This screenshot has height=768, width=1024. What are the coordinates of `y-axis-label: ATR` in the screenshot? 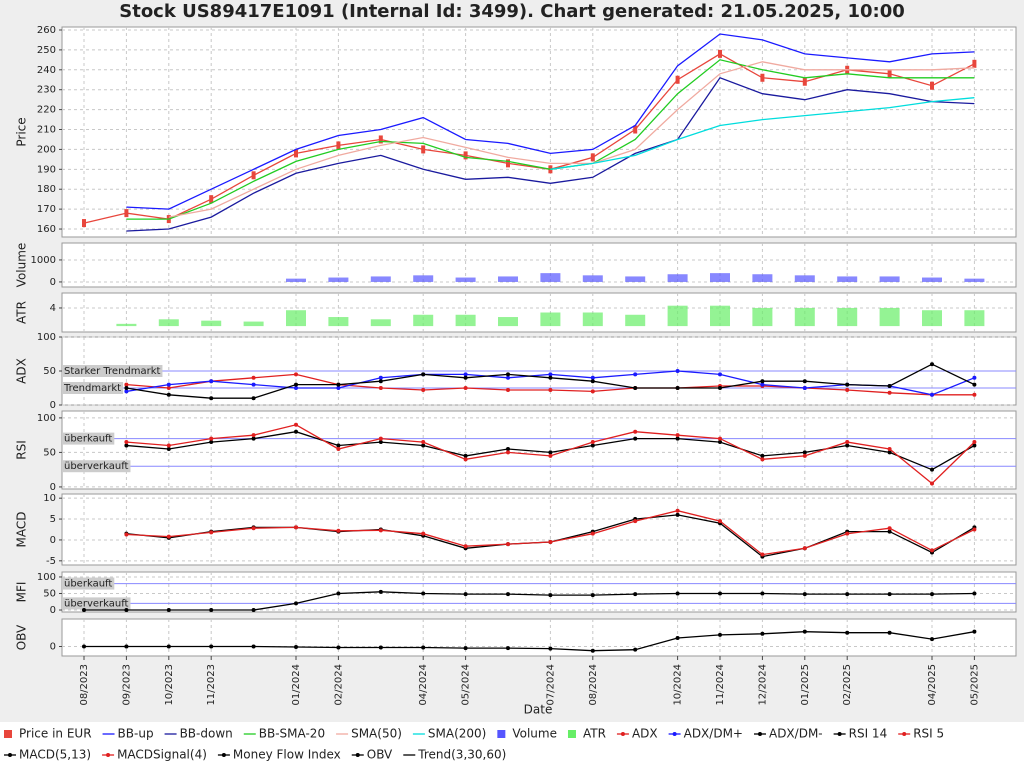 It's located at (22, 312).